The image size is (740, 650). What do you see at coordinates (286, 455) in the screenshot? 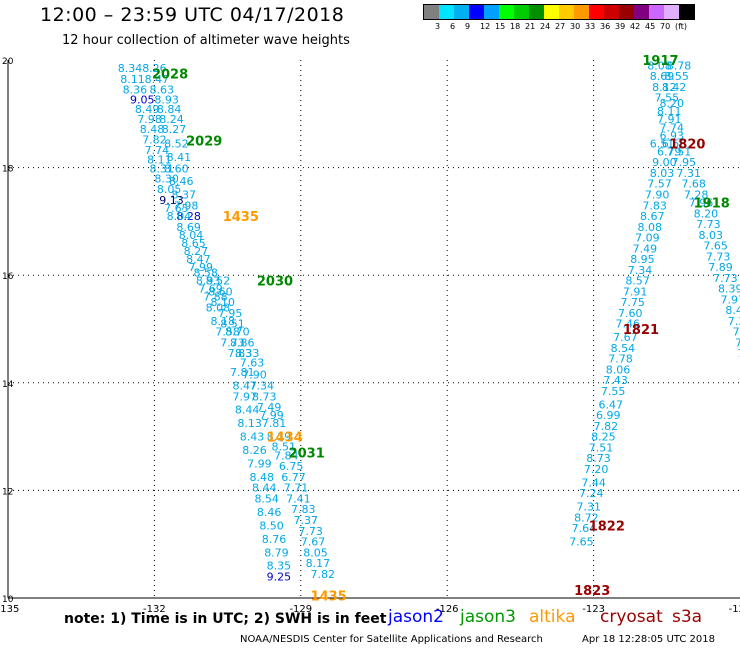
I see `wave-height-value: 7.84` at bounding box center [286, 455].